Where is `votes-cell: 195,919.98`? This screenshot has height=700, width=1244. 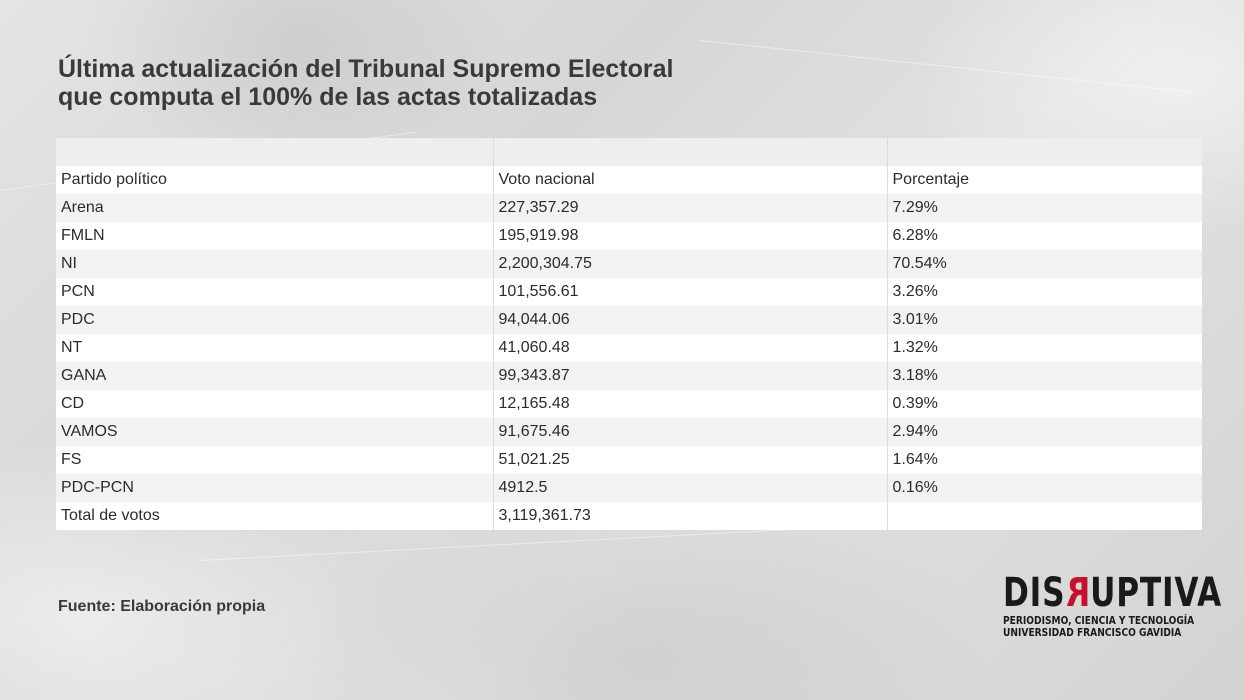
votes-cell: 195,919.98 is located at coordinates (690, 236).